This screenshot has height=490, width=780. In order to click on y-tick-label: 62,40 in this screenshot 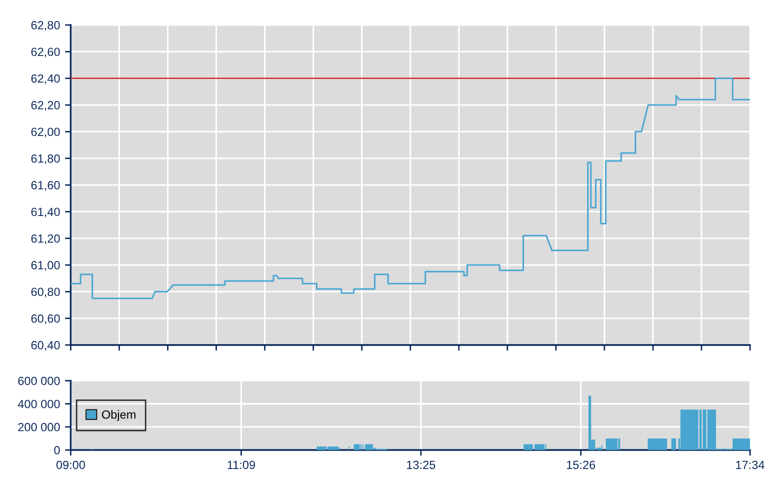, I will do `click(45, 79)`.